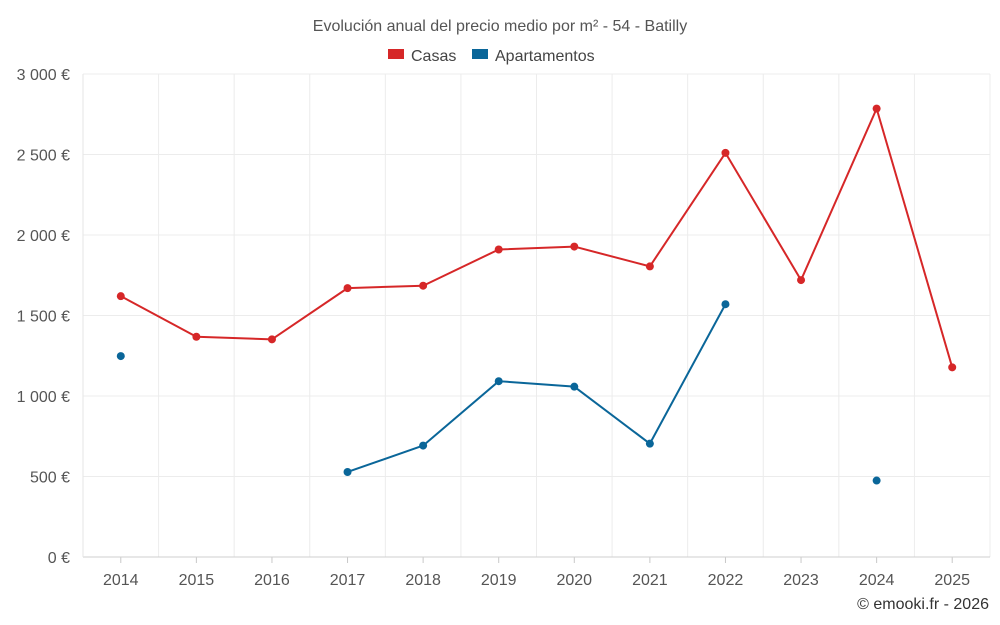 Image resolution: width=1000 pixels, height=625 pixels. Describe the element at coordinates (480, 54) in the screenshot. I see `legend-swatch-apartamentos` at that location.